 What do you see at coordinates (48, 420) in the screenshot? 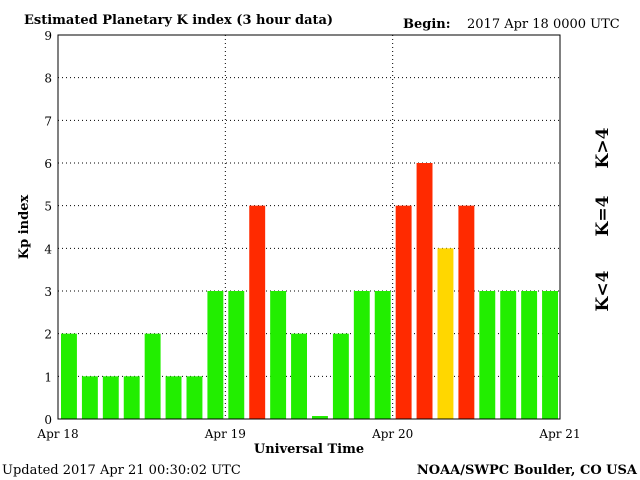
I see `y-tick-label: 0` at bounding box center [48, 420].